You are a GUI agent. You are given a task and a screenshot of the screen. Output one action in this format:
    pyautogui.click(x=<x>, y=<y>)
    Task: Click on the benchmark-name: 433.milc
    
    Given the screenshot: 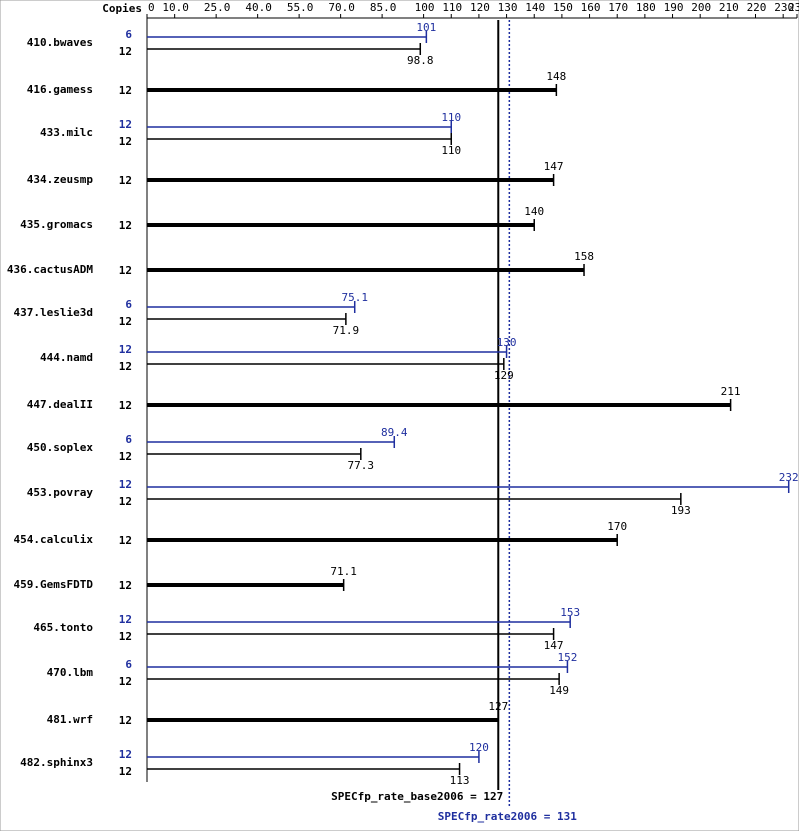 What is the action you would take?
    pyautogui.click(x=66, y=132)
    